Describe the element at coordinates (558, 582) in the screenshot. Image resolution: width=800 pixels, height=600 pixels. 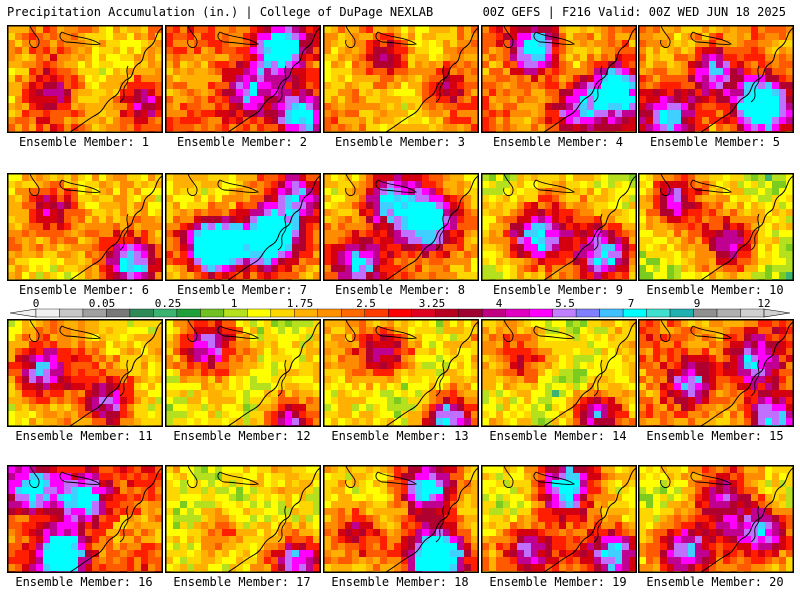
I see `ensemble-member-label: Ensemble Member: 19` at that location.